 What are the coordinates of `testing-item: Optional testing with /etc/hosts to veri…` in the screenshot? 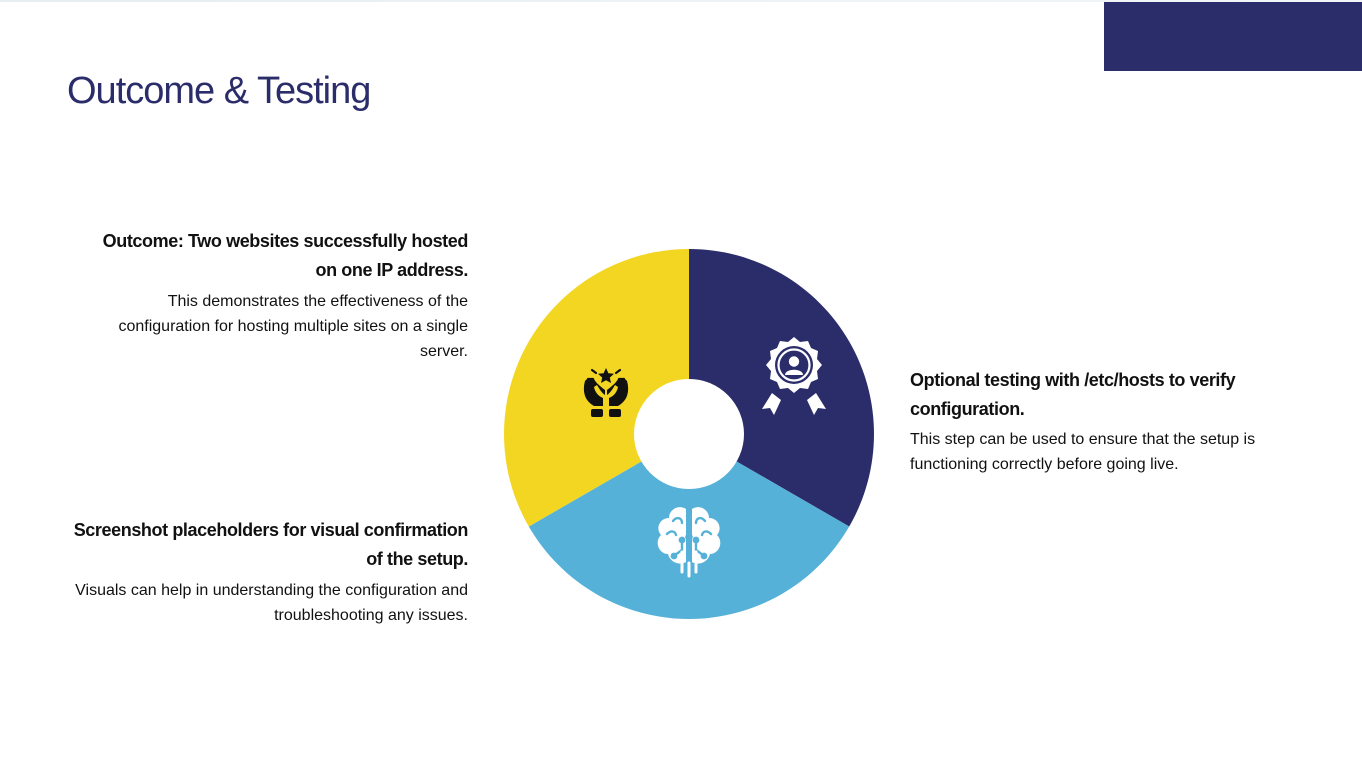 It's located at (1100, 421).